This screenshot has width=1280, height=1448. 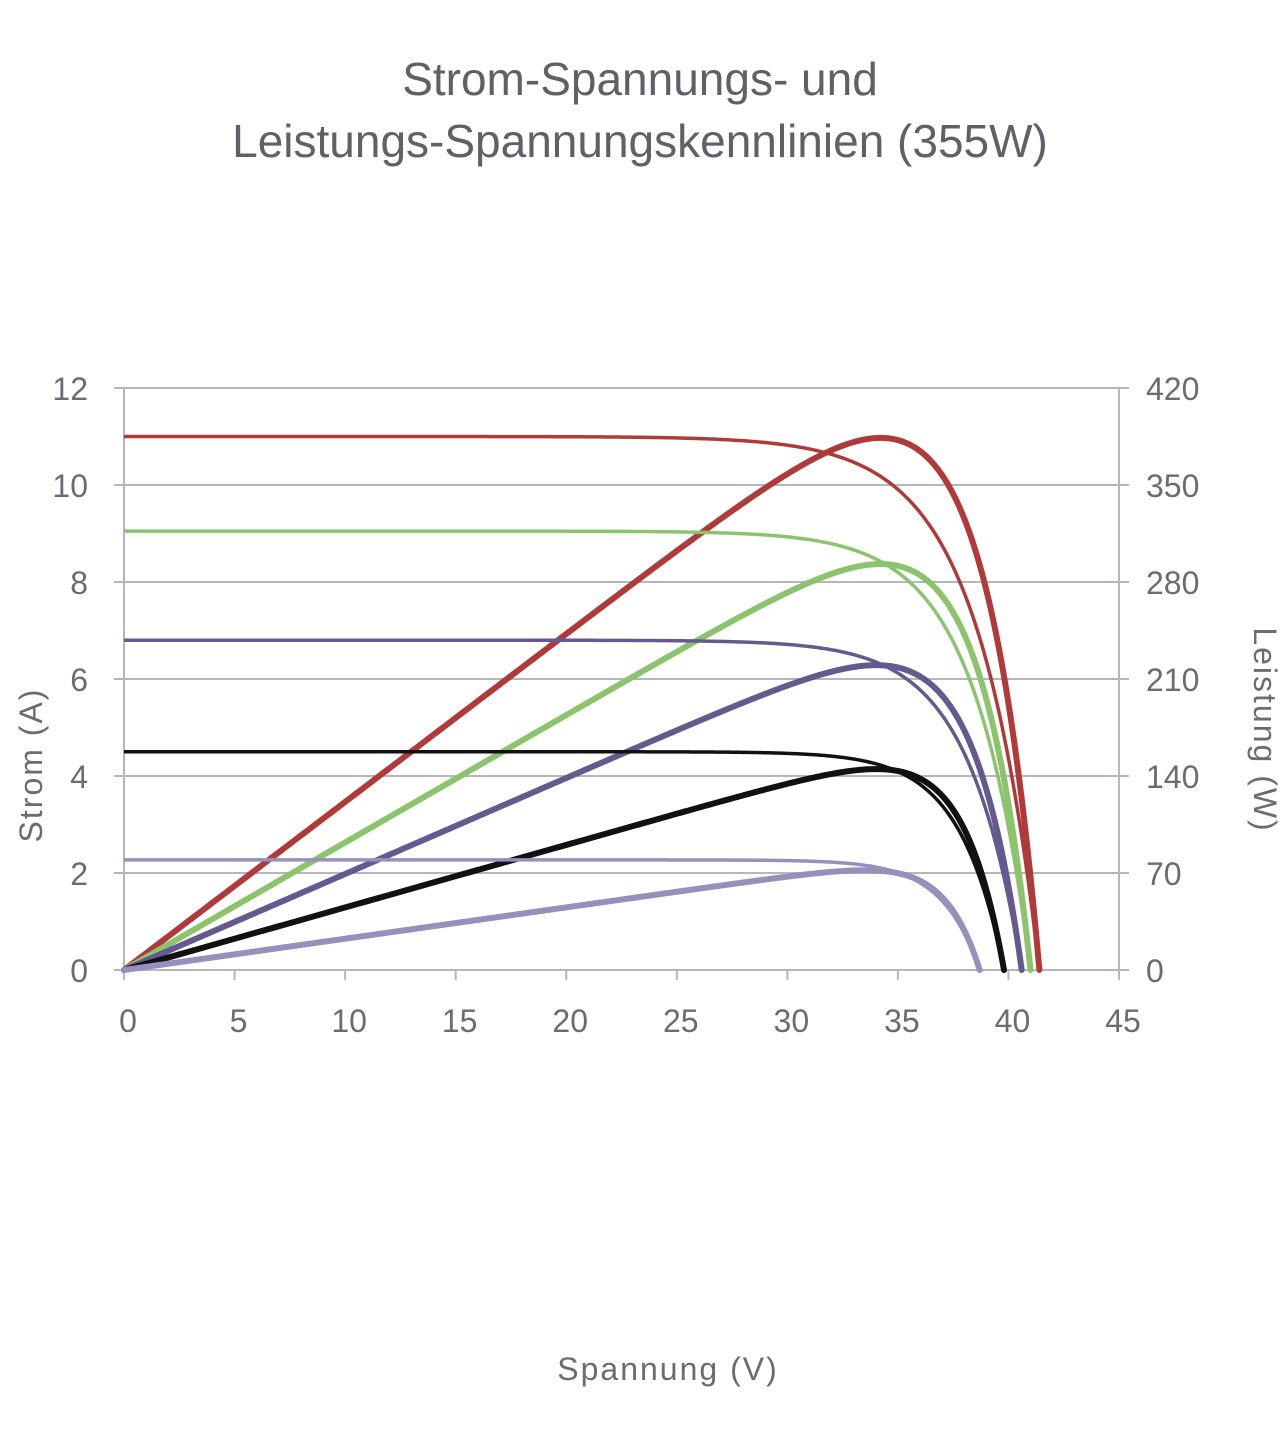 I want to click on x-tick-label: 0, so click(x=128, y=1021).